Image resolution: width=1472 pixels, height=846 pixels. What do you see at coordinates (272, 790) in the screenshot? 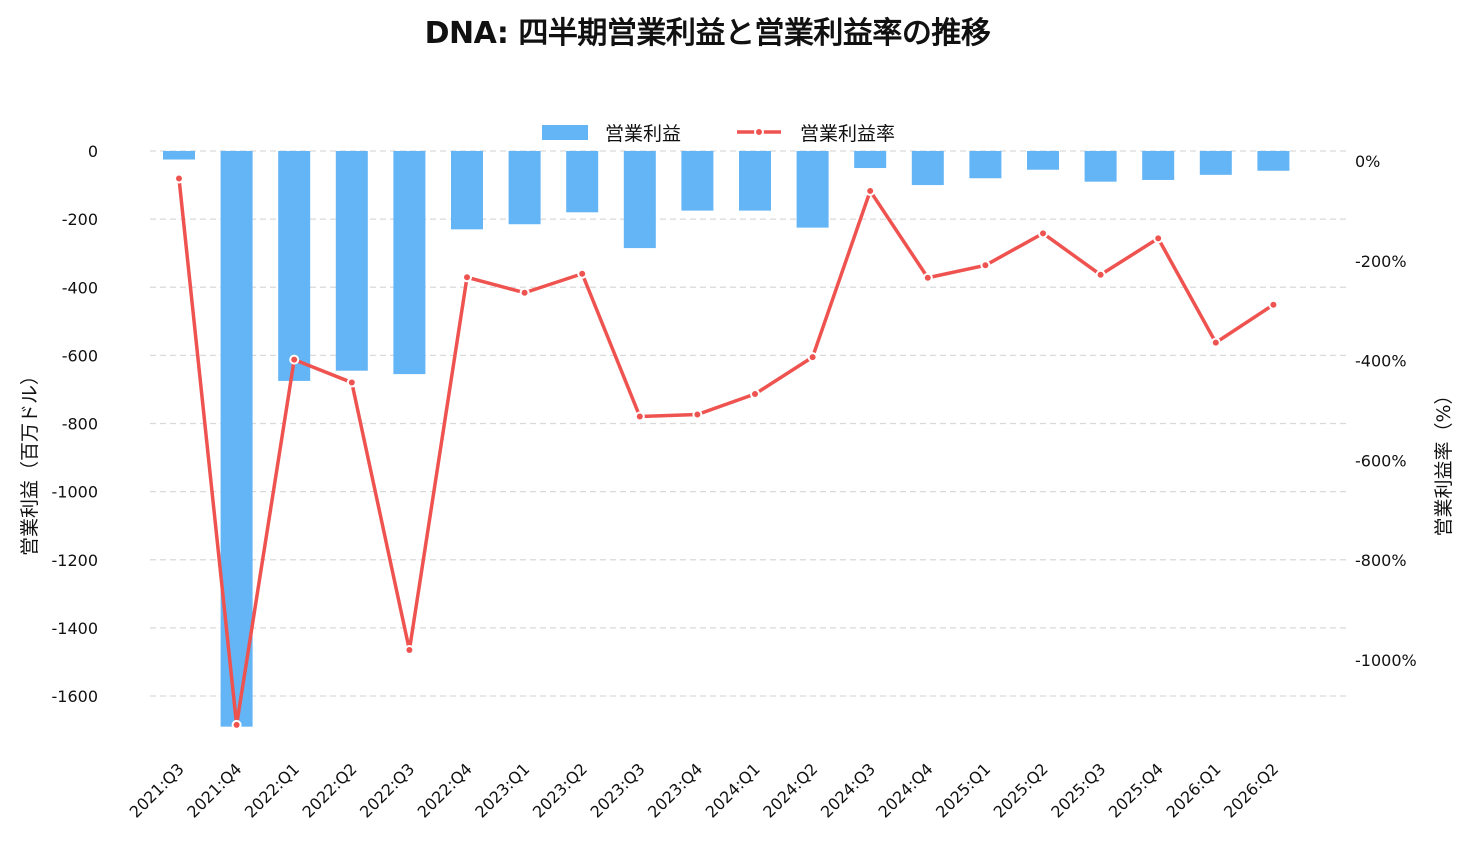
I see `x-tick-label: 2022:Q1` at bounding box center [272, 790].